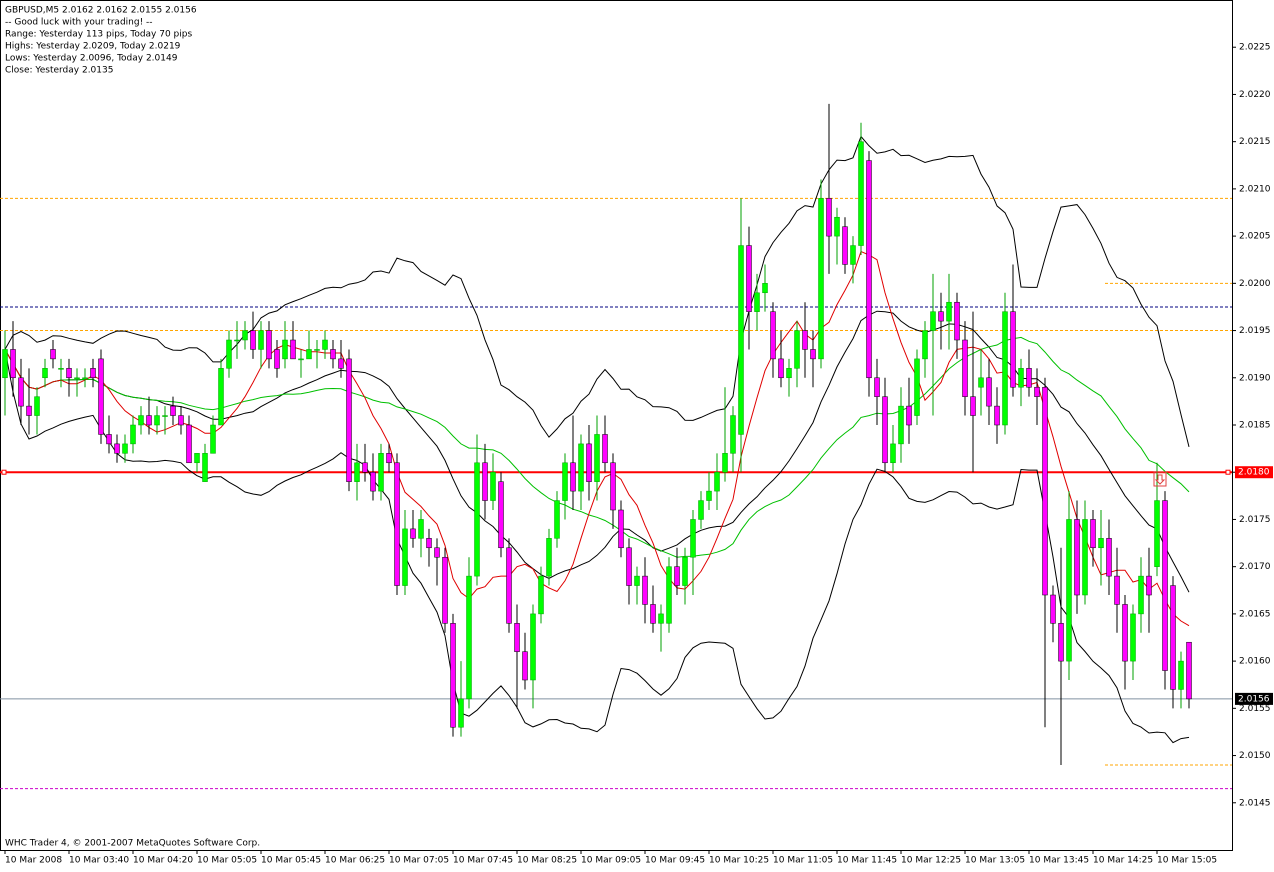  Describe the element at coordinates (1255, 567) in the screenshot. I see `y-tick-label: 2.0170` at that location.